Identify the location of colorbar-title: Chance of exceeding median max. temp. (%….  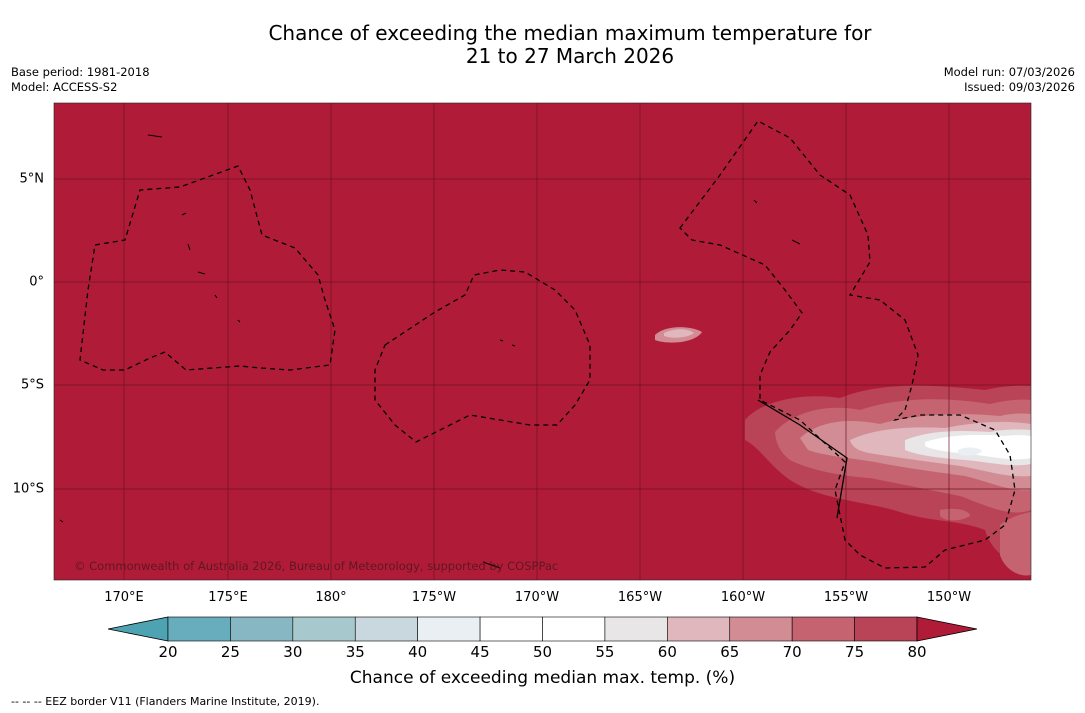
(542, 678).